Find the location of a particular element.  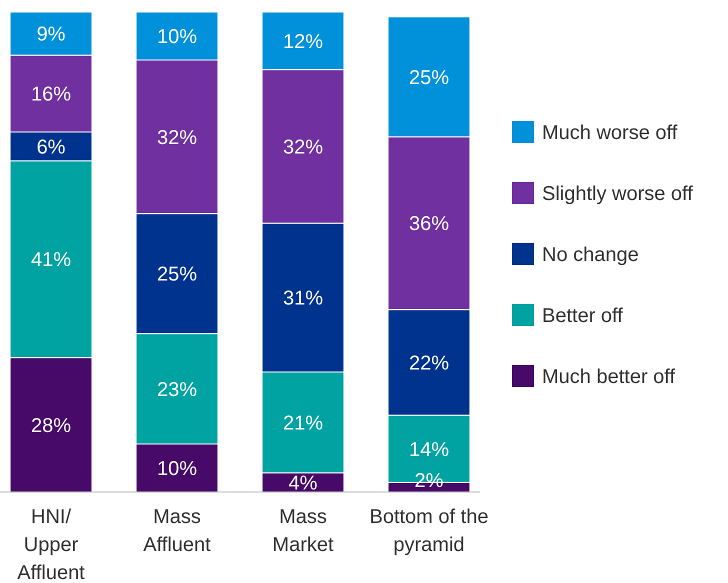

data-label: 9% is located at coordinates (51, 35).